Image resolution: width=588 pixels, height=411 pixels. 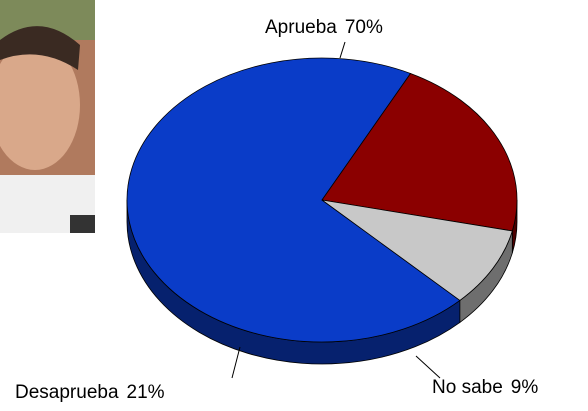 What do you see at coordinates (146, 392) in the screenshot?
I see `value-label: 21%` at bounding box center [146, 392].